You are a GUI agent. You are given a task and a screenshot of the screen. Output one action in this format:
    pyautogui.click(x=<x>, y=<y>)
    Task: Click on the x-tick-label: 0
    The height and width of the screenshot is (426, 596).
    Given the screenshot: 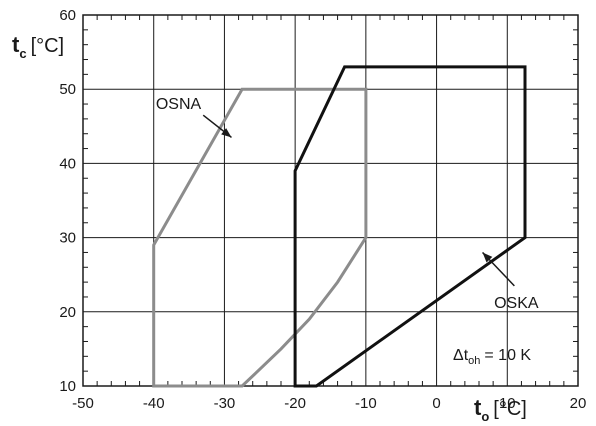 What is the action you would take?
    pyautogui.click(x=436, y=403)
    